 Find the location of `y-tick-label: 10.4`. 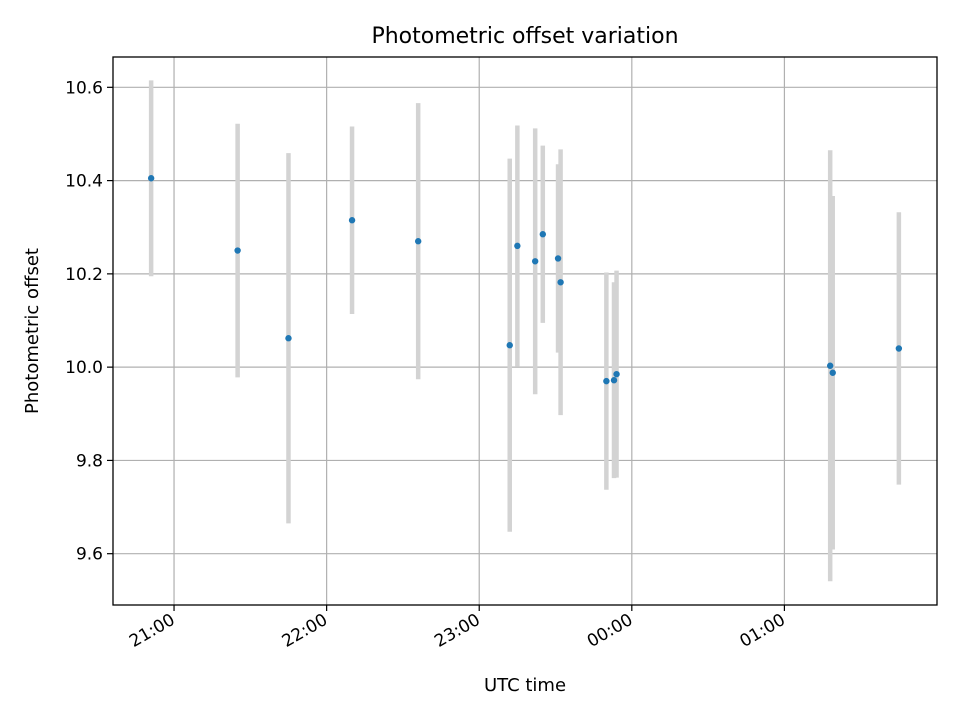

y-tick-label: 10.4 is located at coordinates (84, 182).